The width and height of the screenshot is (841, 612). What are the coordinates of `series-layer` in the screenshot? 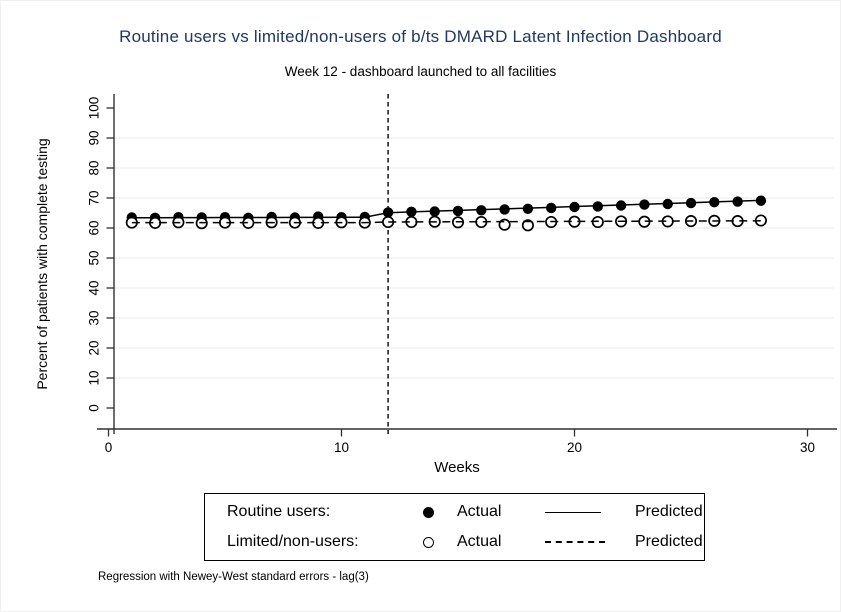 It's located at (446, 213).